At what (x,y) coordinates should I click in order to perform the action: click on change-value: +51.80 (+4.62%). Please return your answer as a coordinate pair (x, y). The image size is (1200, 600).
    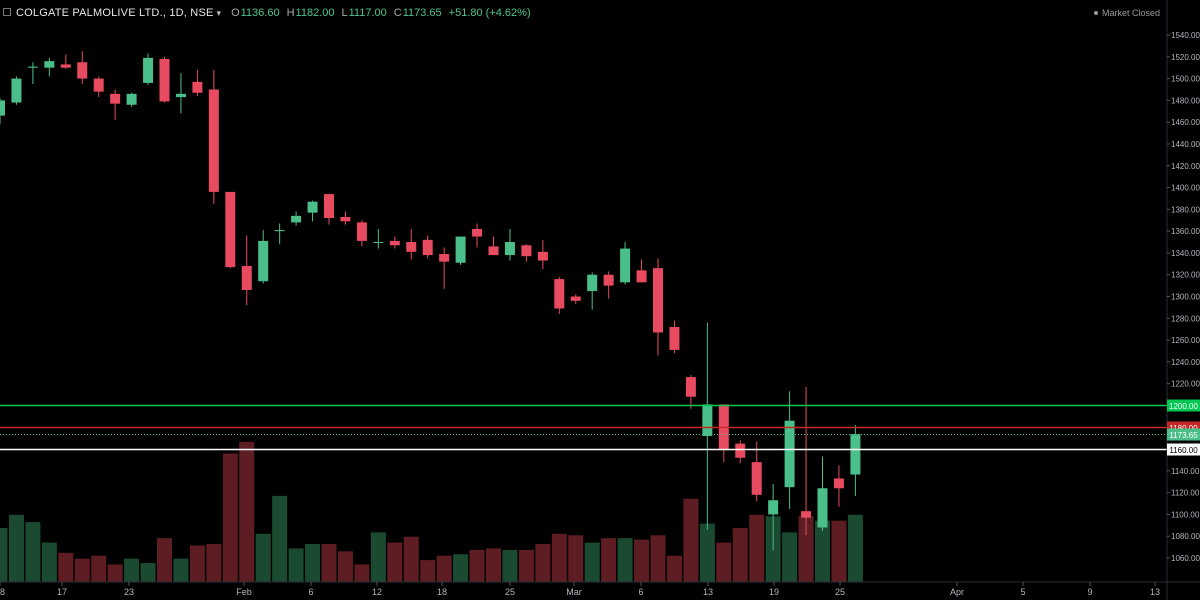
    Looking at the image, I should click on (489, 13).